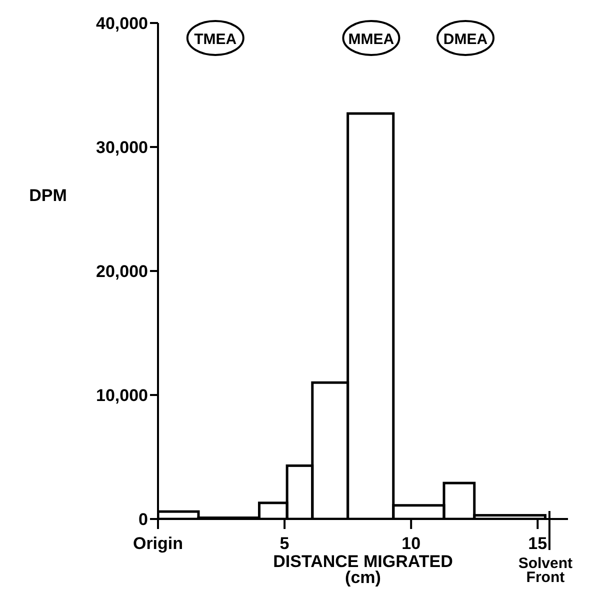 Image resolution: width=596 pixels, height=597 pixels. Describe the element at coordinates (538, 543) in the screenshot. I see `x-tick-label: 15` at that location.